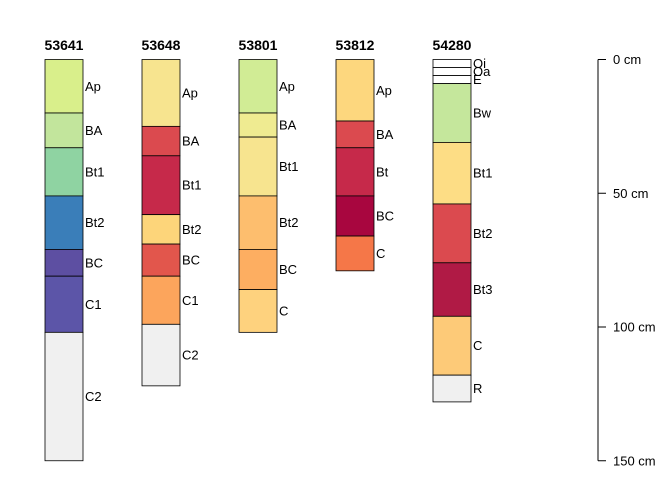 This screenshot has width=672, height=480. I want to click on horizon-oa, so click(452, 71).